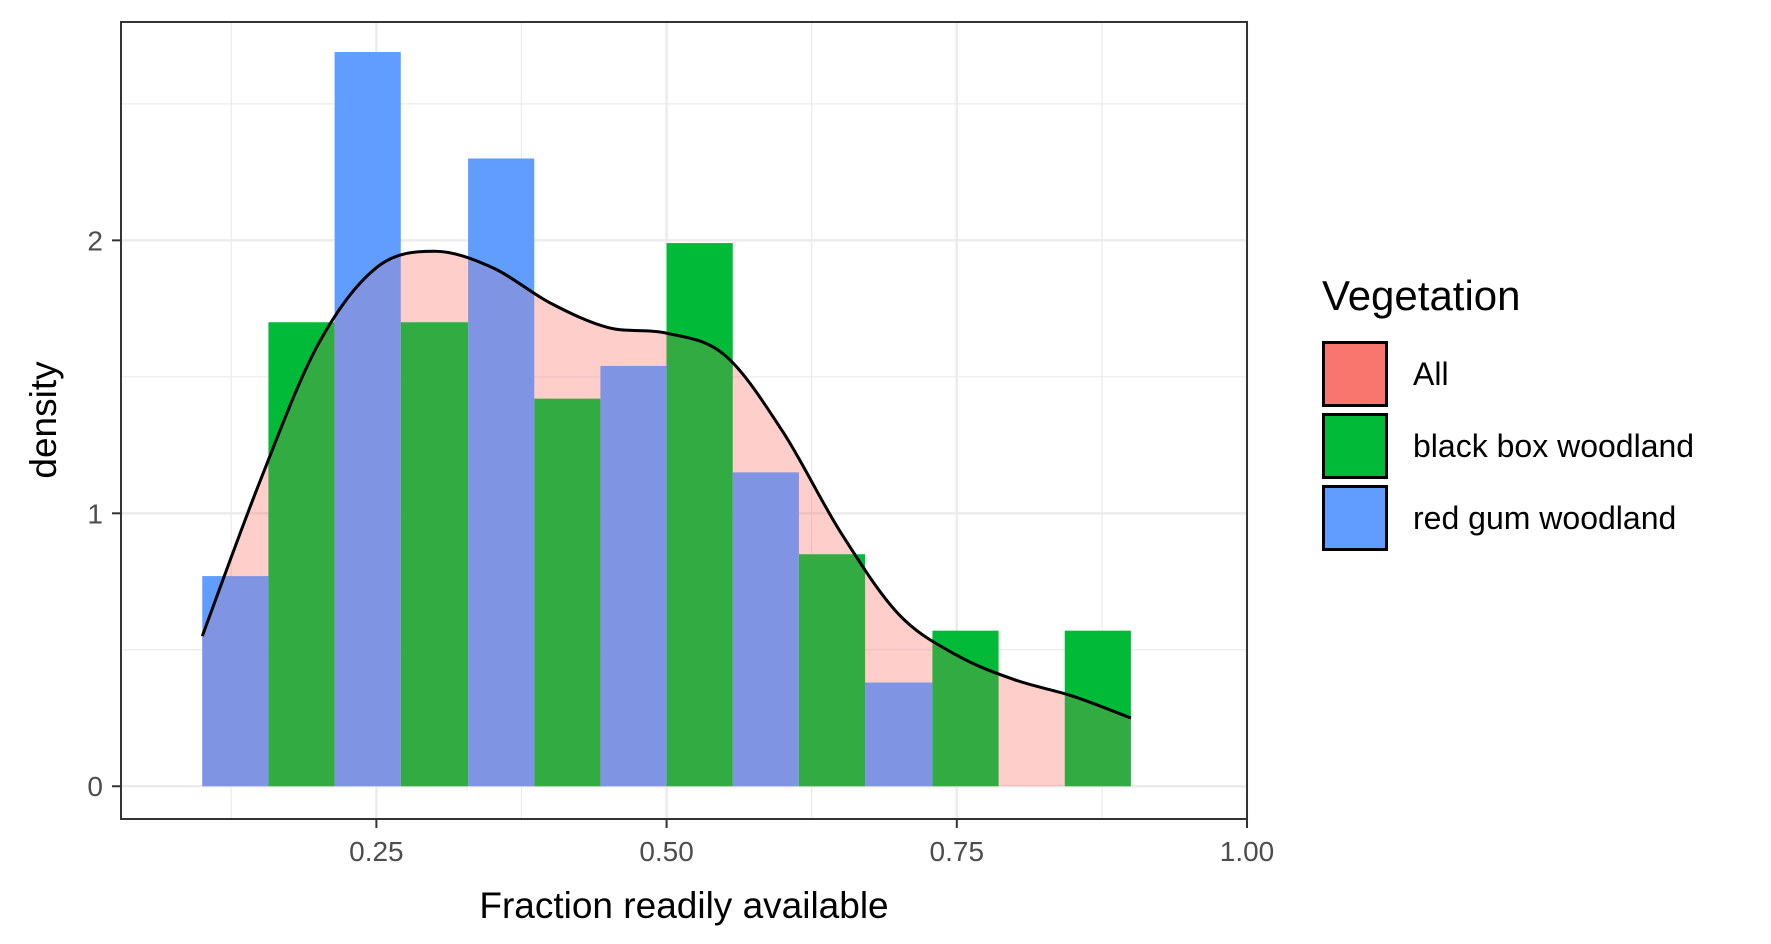  I want to click on legend-title: Vegetation, so click(1421, 295).